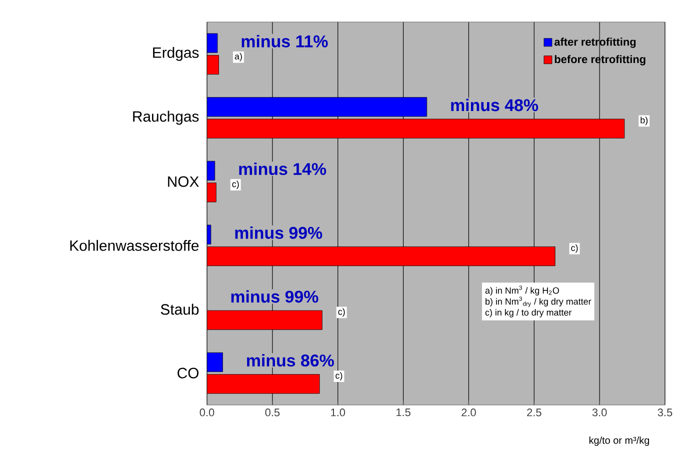 Image resolution: width=680 pixels, height=454 pixels. I want to click on y-tick-label: Erdgas, so click(176, 53).